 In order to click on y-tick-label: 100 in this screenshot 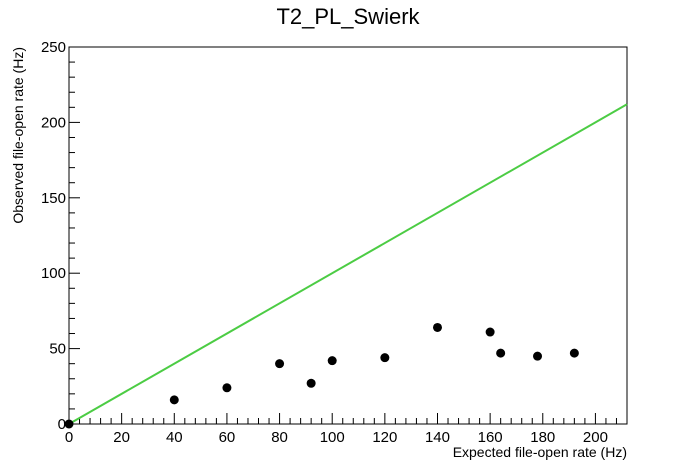, I will do `click(53, 273)`.